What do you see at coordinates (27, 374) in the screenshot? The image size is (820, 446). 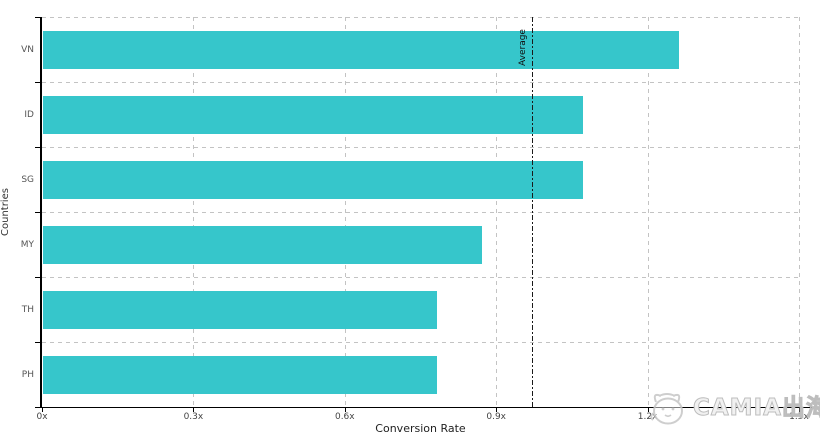 I see `y-tick-label: PH` at bounding box center [27, 374].